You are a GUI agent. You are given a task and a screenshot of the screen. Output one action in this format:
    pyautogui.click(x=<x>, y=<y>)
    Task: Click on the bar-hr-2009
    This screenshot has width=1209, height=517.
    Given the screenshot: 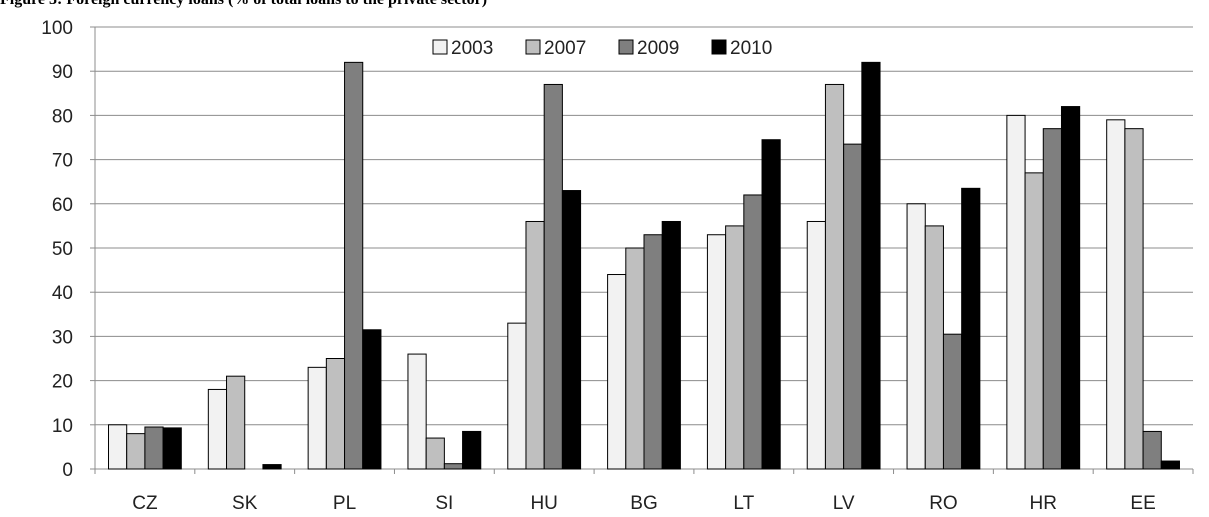 What is the action you would take?
    pyautogui.click(x=1052, y=299)
    